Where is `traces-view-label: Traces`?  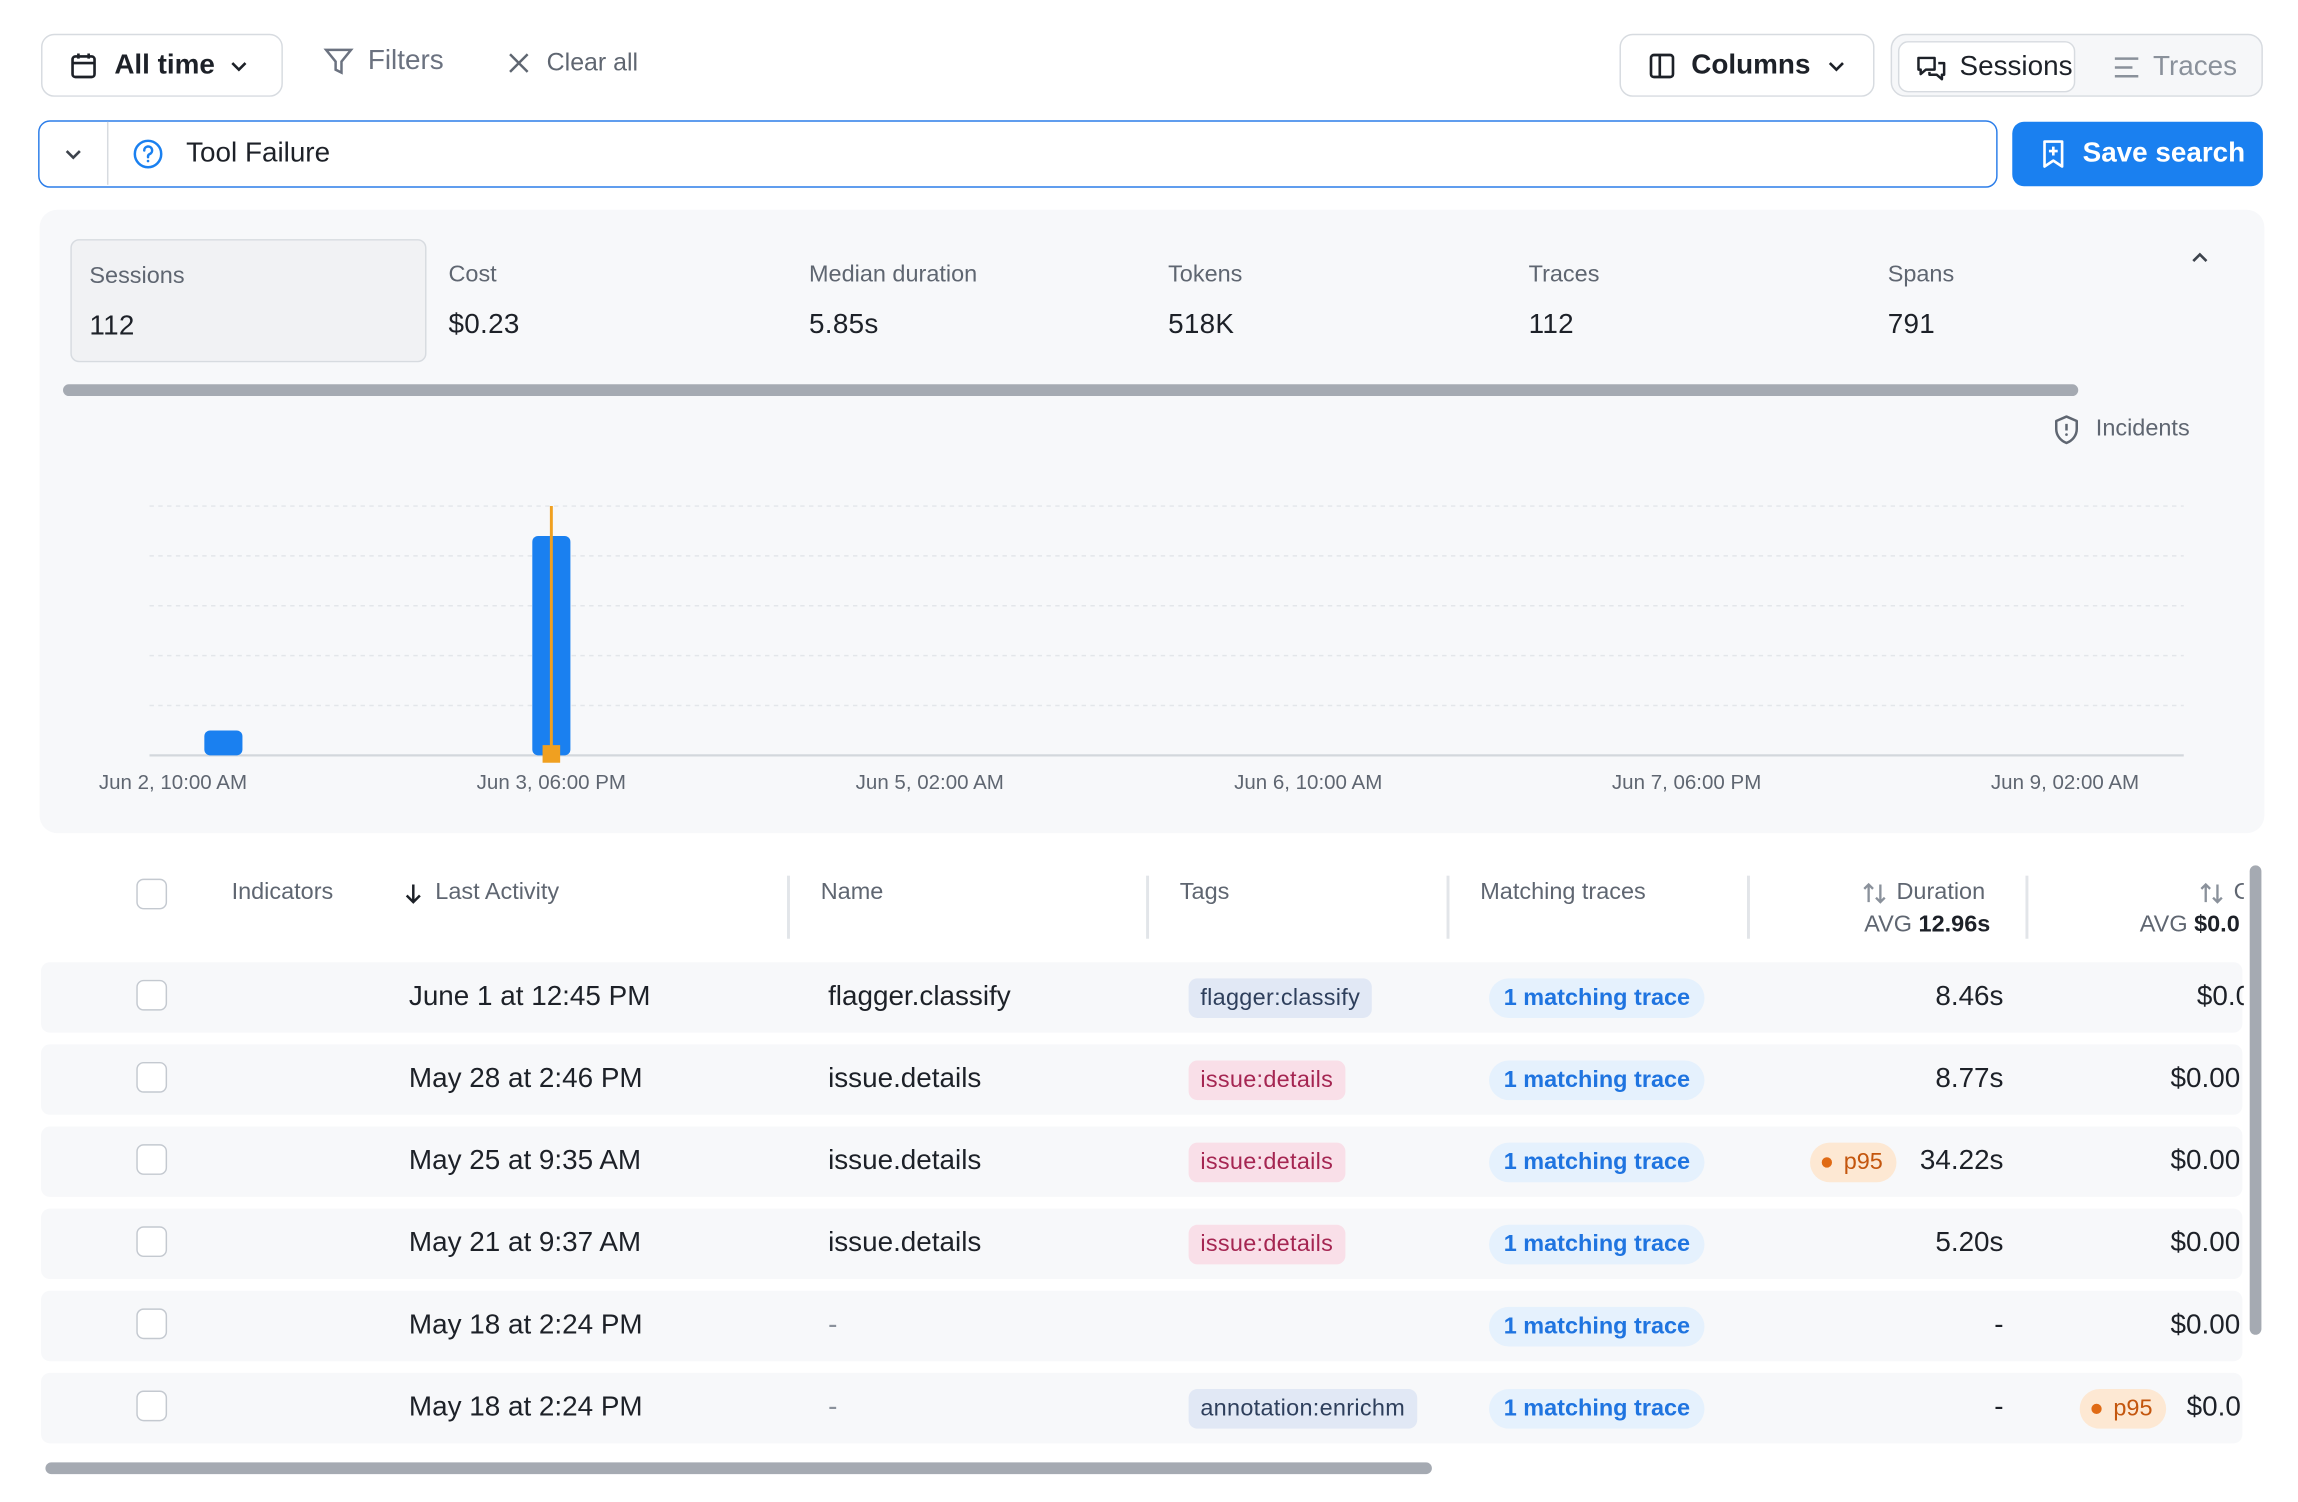
traces-view-label: Traces is located at coordinates (2195, 66).